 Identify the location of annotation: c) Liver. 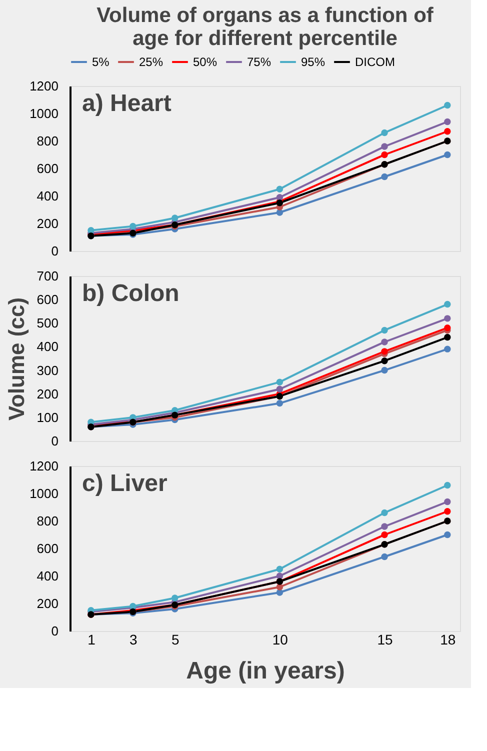
(125, 483).